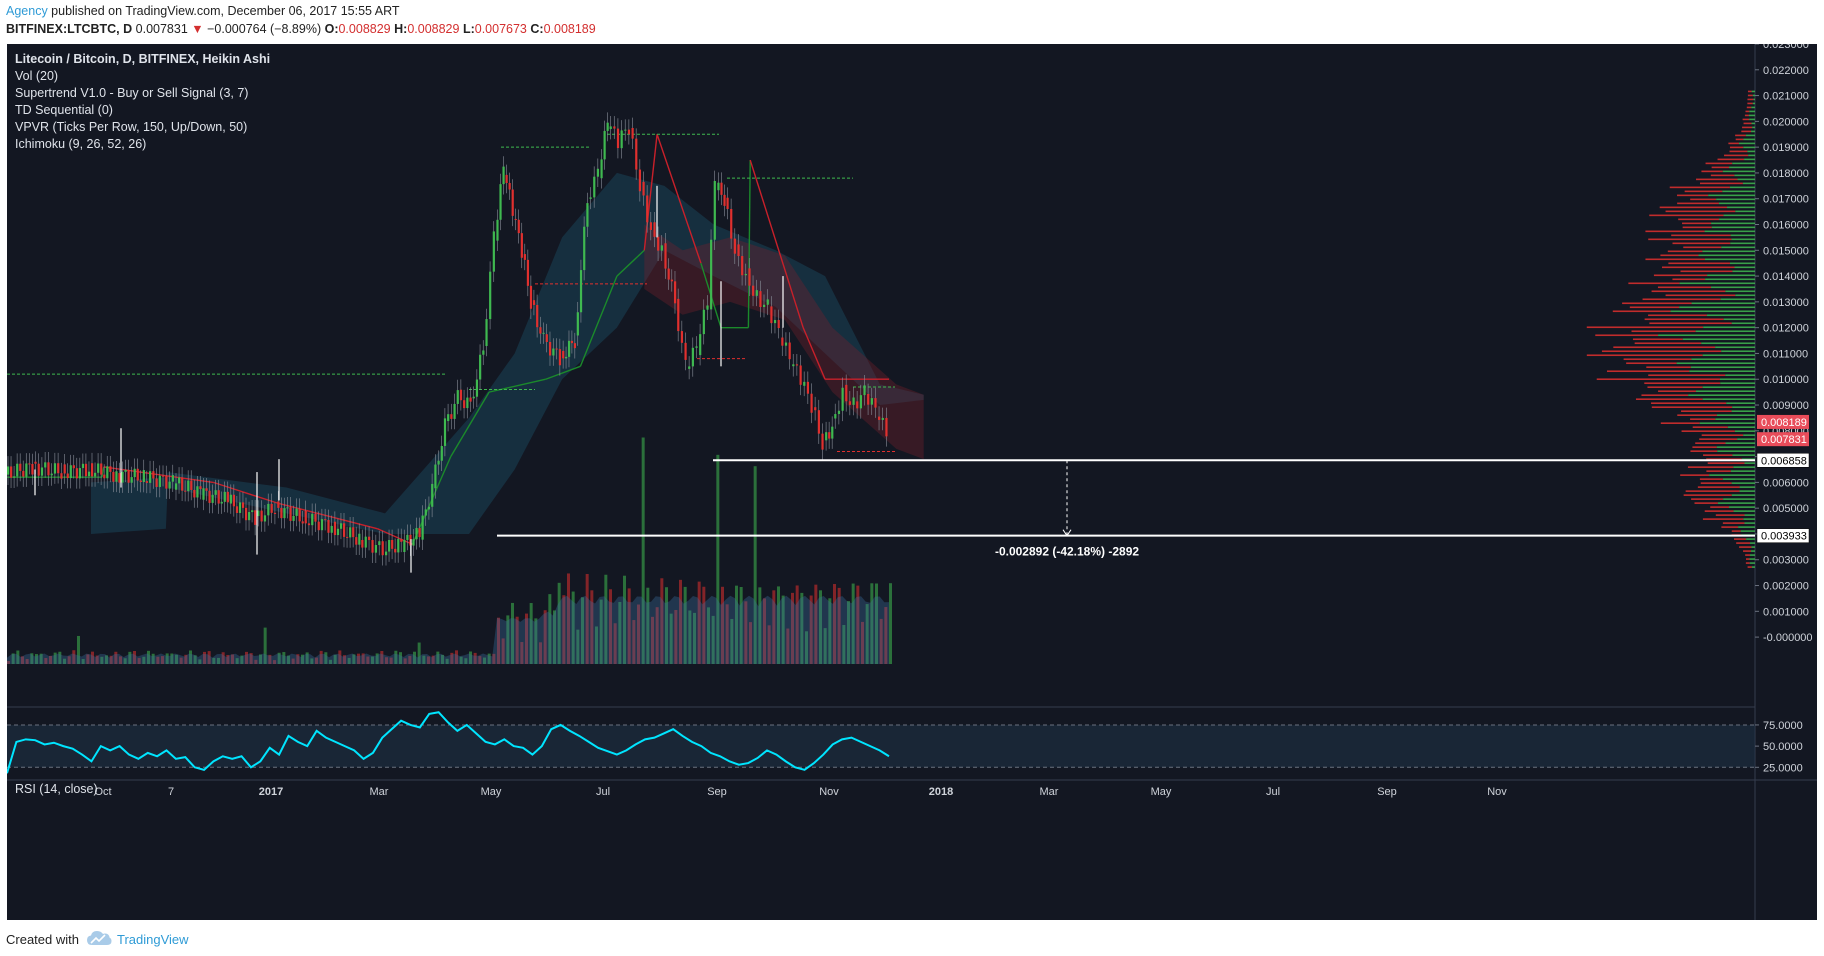  Describe the element at coordinates (56, 789) in the screenshot. I see `legend-rsi: RSI (14, close)` at that location.